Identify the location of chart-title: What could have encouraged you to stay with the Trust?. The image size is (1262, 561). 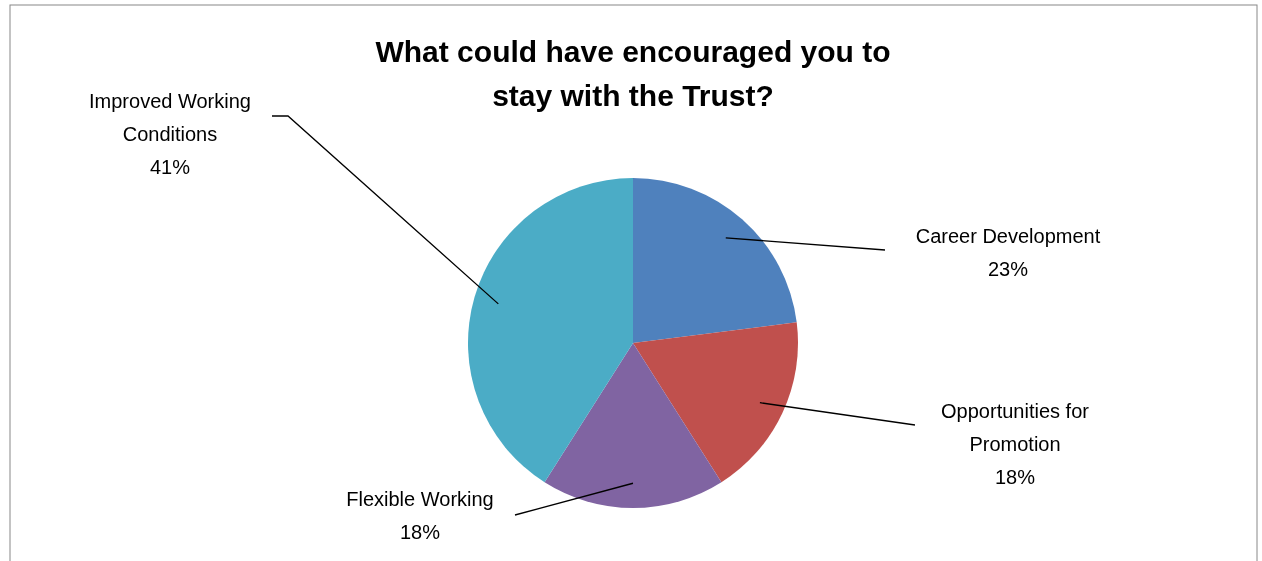
(633, 73).